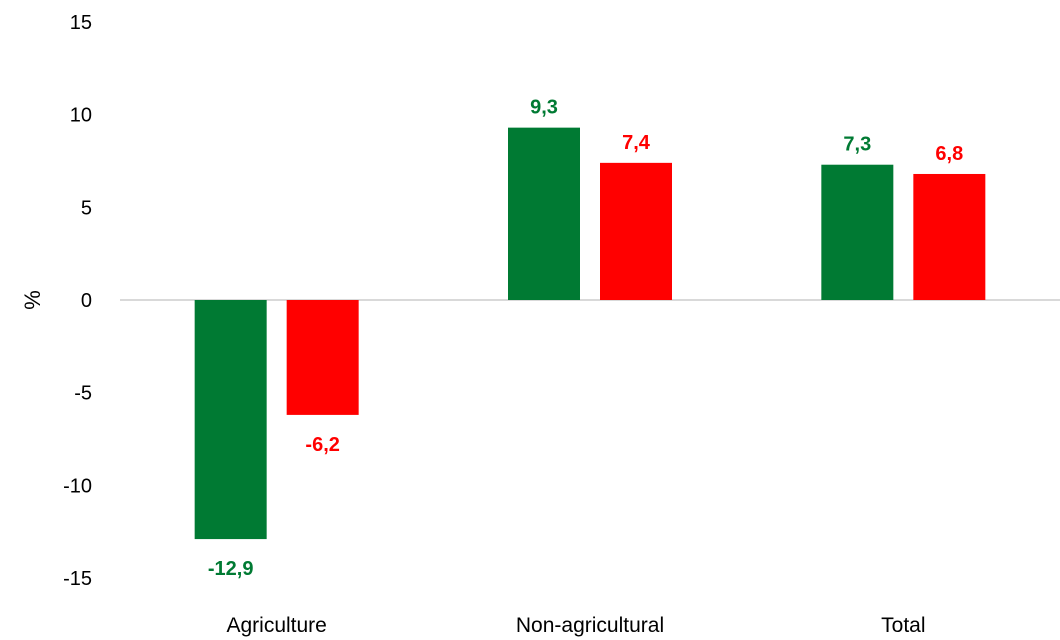  Describe the element at coordinates (77, 486) in the screenshot. I see `y-tick-label: -10` at that location.